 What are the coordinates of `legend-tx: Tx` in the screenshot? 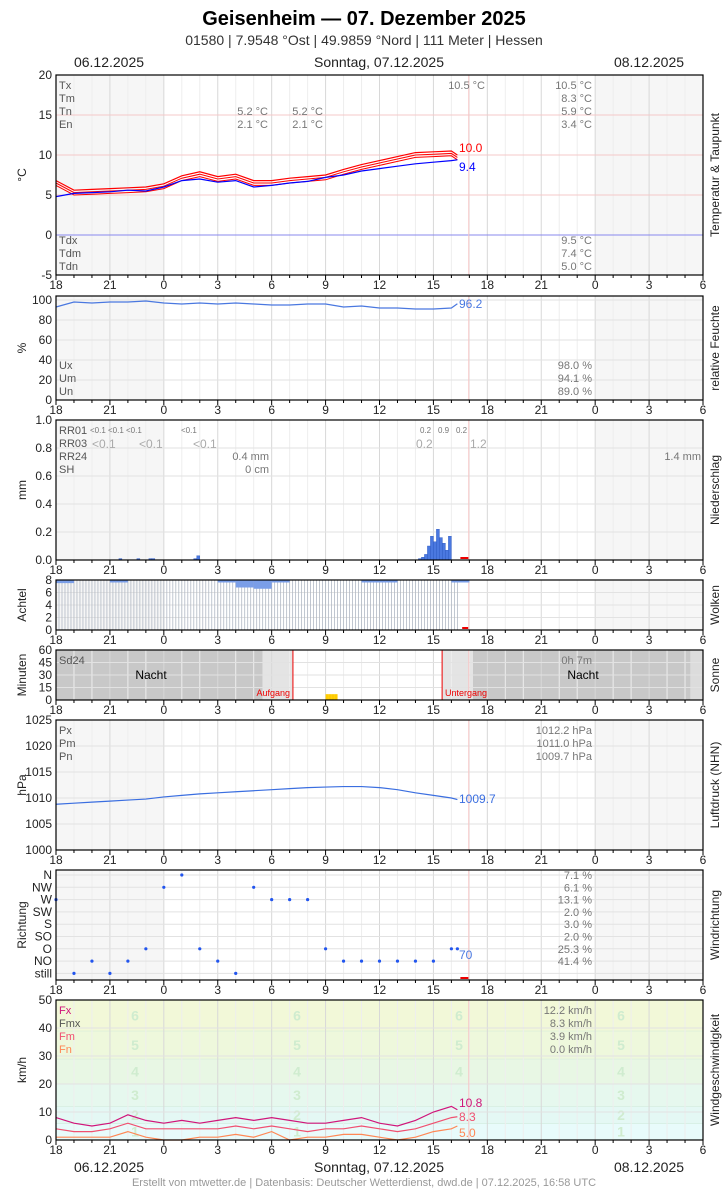 It's located at (65, 86).